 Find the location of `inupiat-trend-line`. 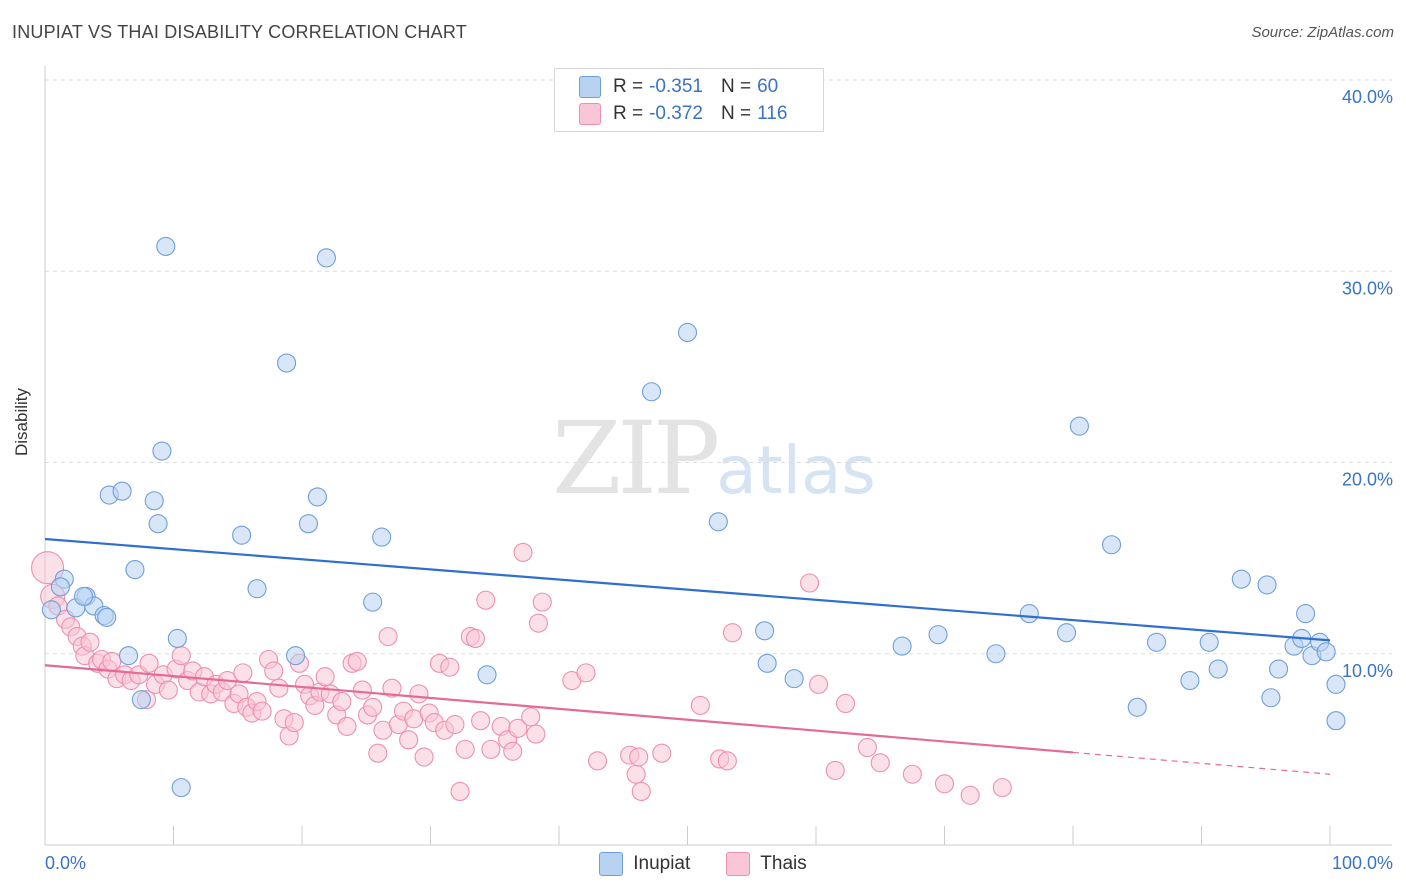

inupiat-trend-line is located at coordinates (687, 589).